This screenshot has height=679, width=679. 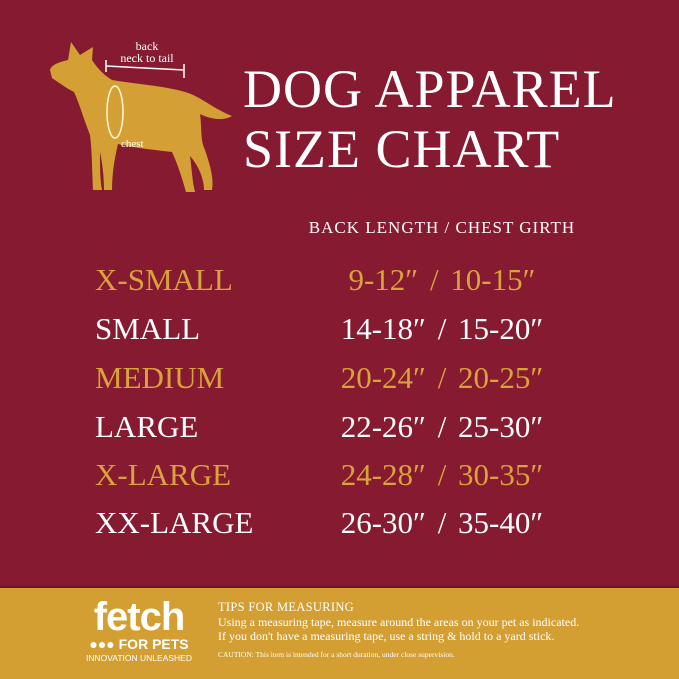 I want to click on chest-label: chest, so click(x=132, y=144).